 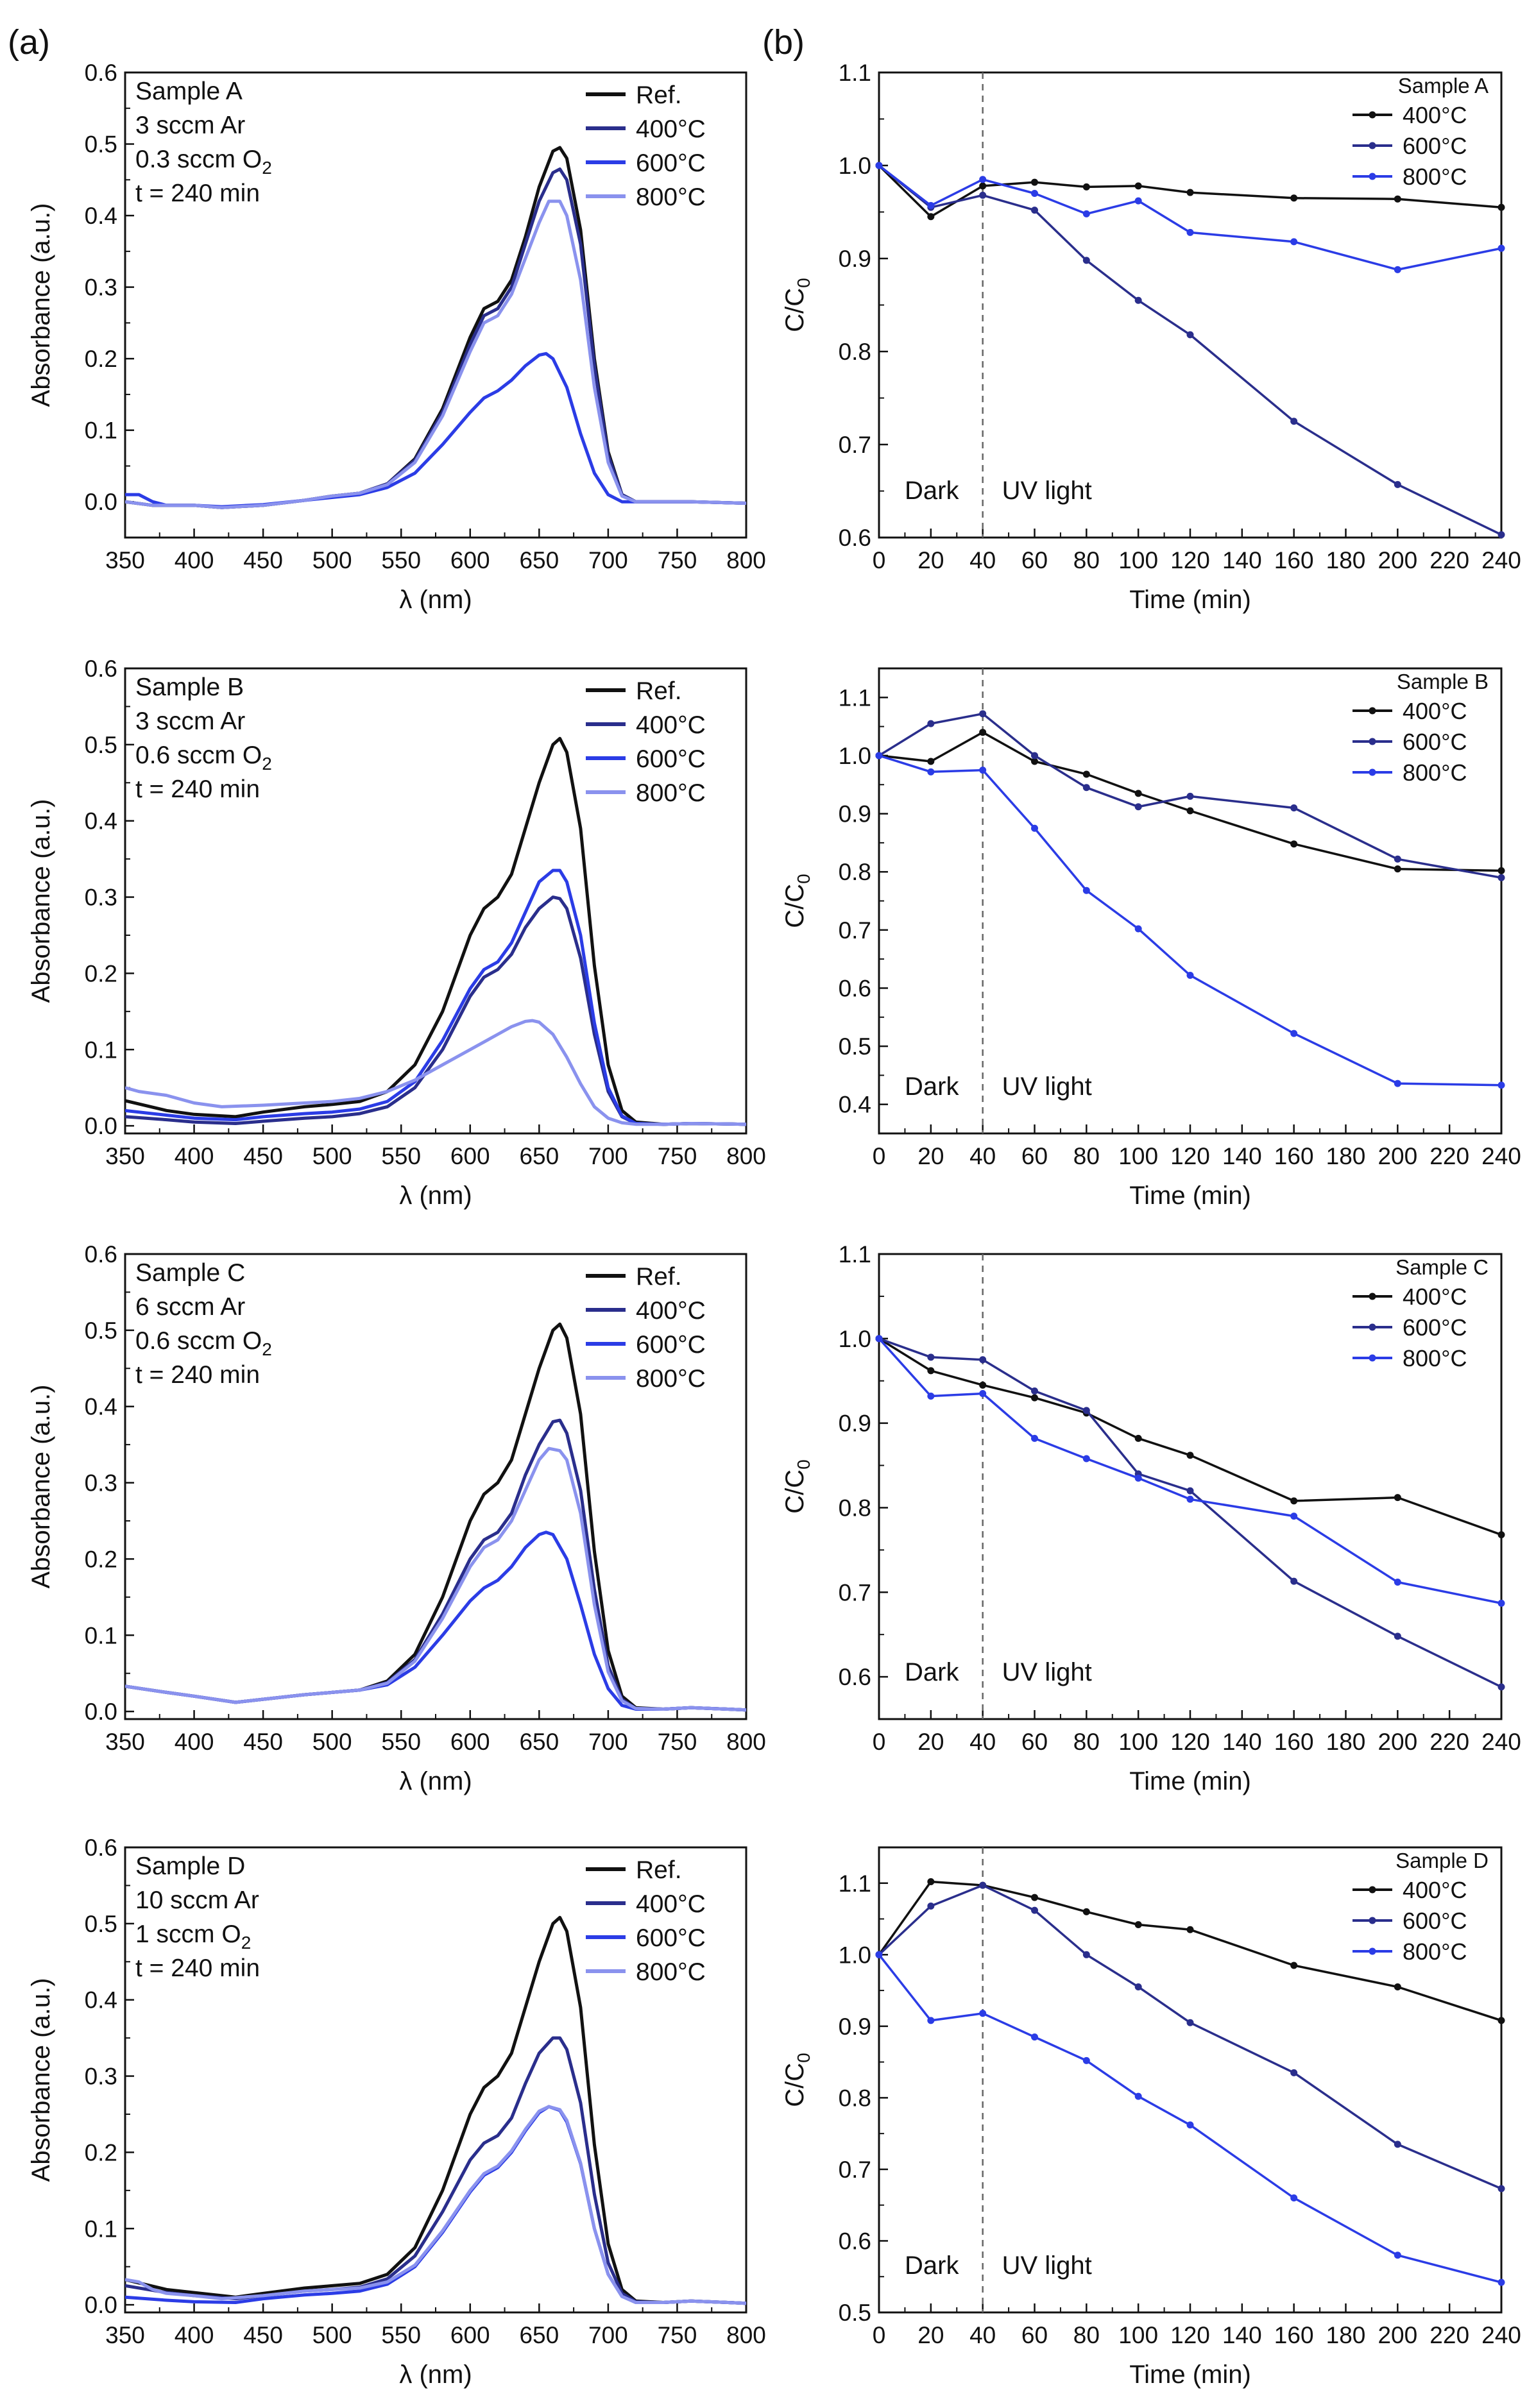 What do you see at coordinates (125, 1742) in the screenshot?
I see `x-tick-label: 350` at bounding box center [125, 1742].